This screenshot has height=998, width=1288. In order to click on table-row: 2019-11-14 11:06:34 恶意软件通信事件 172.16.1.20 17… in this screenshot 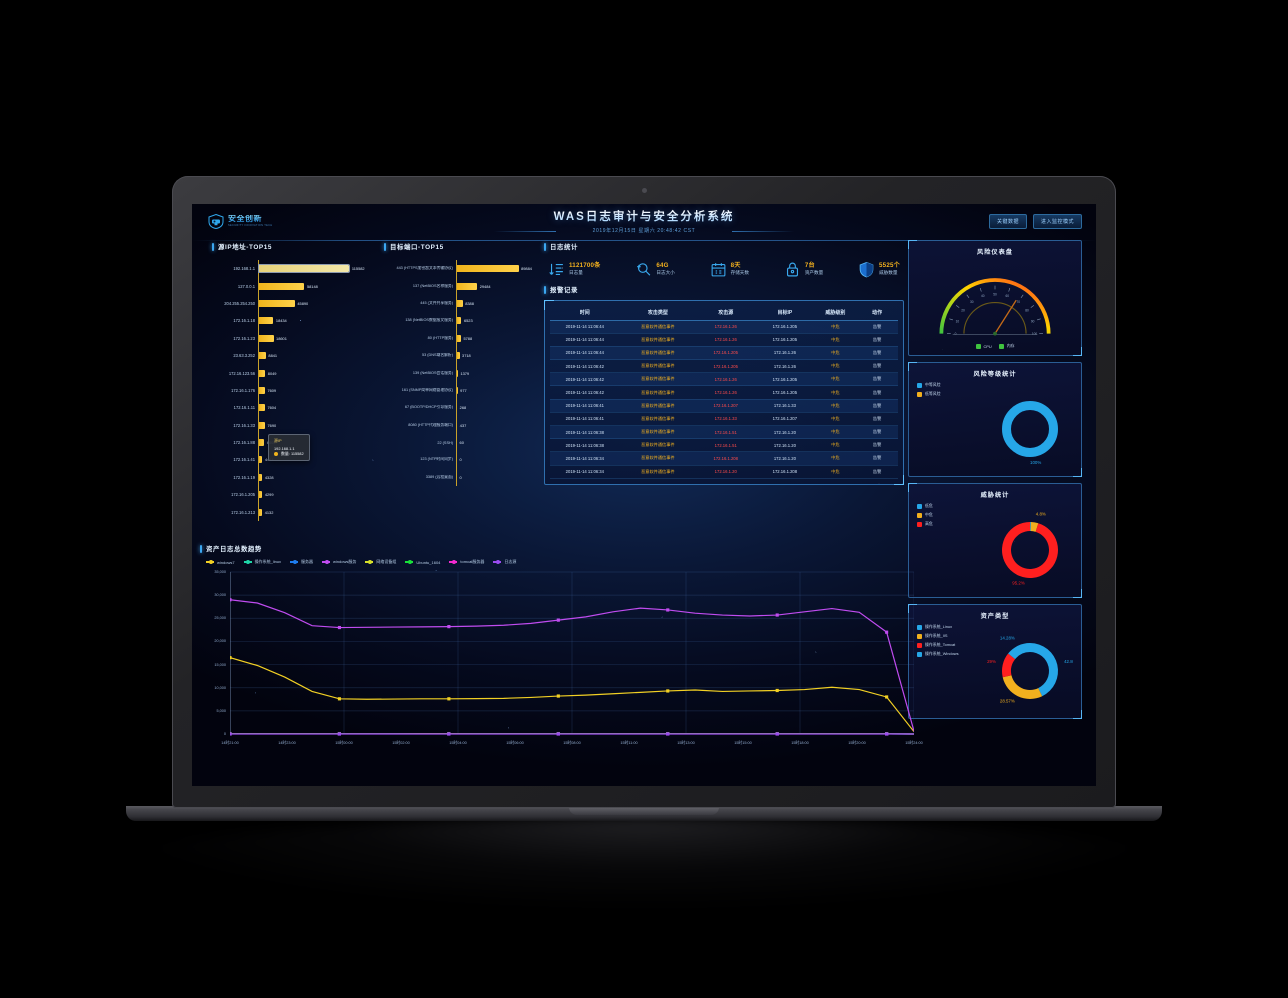, I will do `click(724, 472)`.